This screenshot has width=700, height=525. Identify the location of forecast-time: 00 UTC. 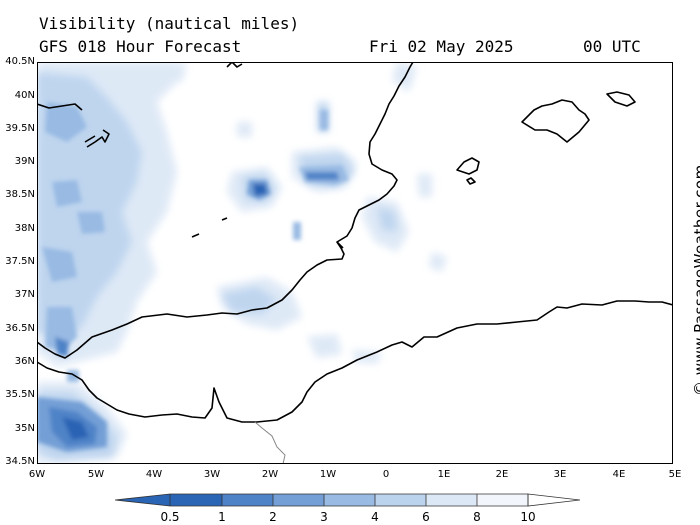
(612, 46).